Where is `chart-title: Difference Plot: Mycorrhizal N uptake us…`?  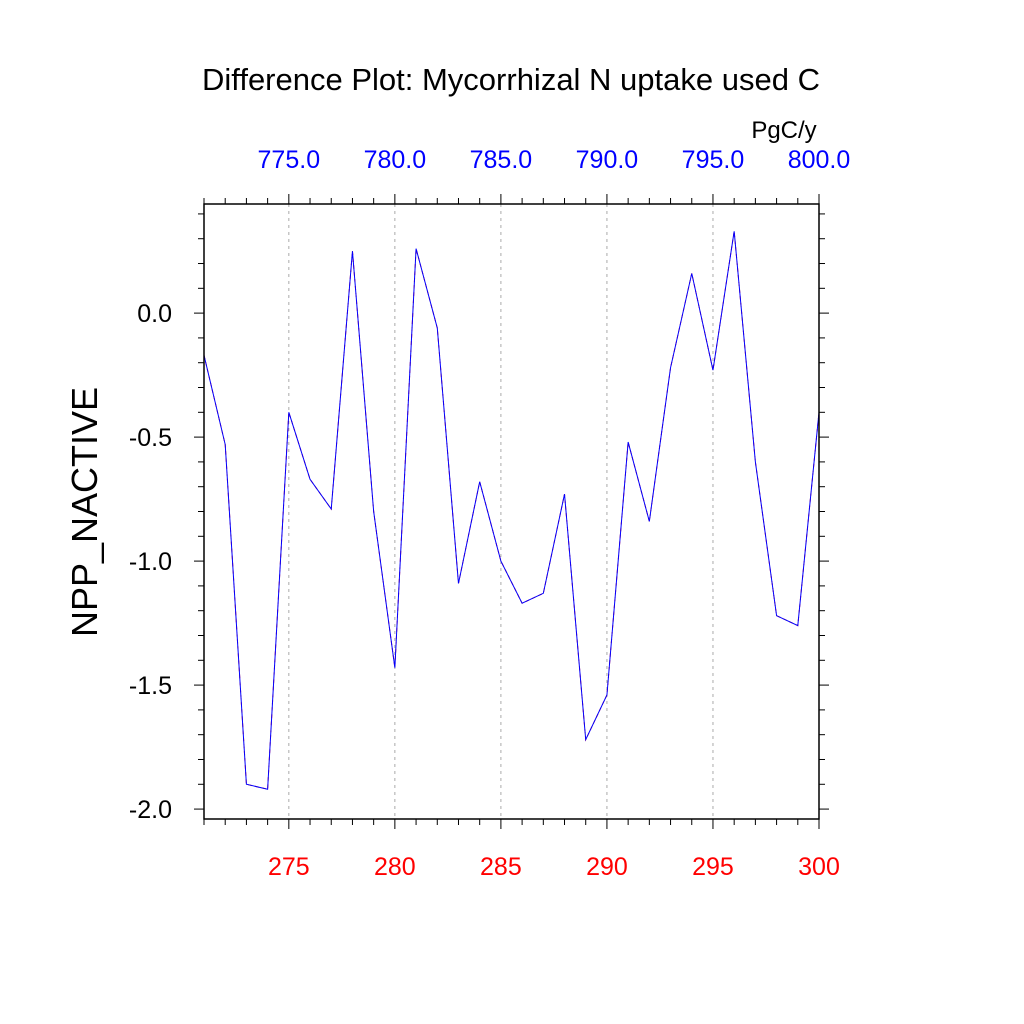
chart-title: Difference Plot: Mycorrhizal N uptake us… is located at coordinates (511, 79).